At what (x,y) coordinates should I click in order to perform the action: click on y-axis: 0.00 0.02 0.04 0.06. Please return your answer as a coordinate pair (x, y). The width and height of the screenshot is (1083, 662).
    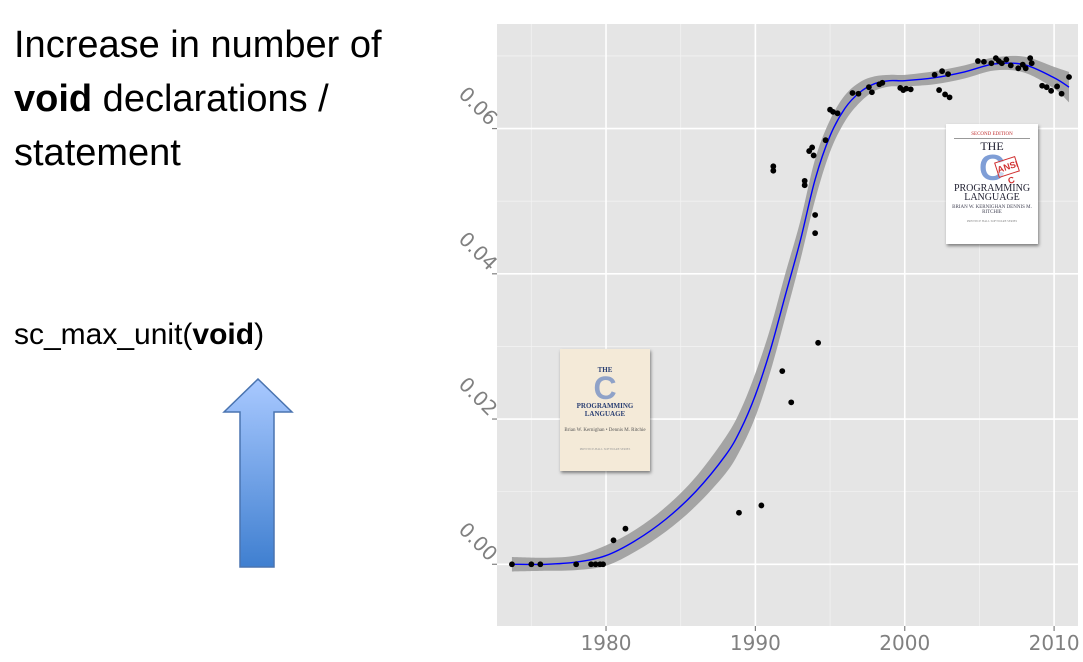
    Looking at the image, I should click on (478, 324).